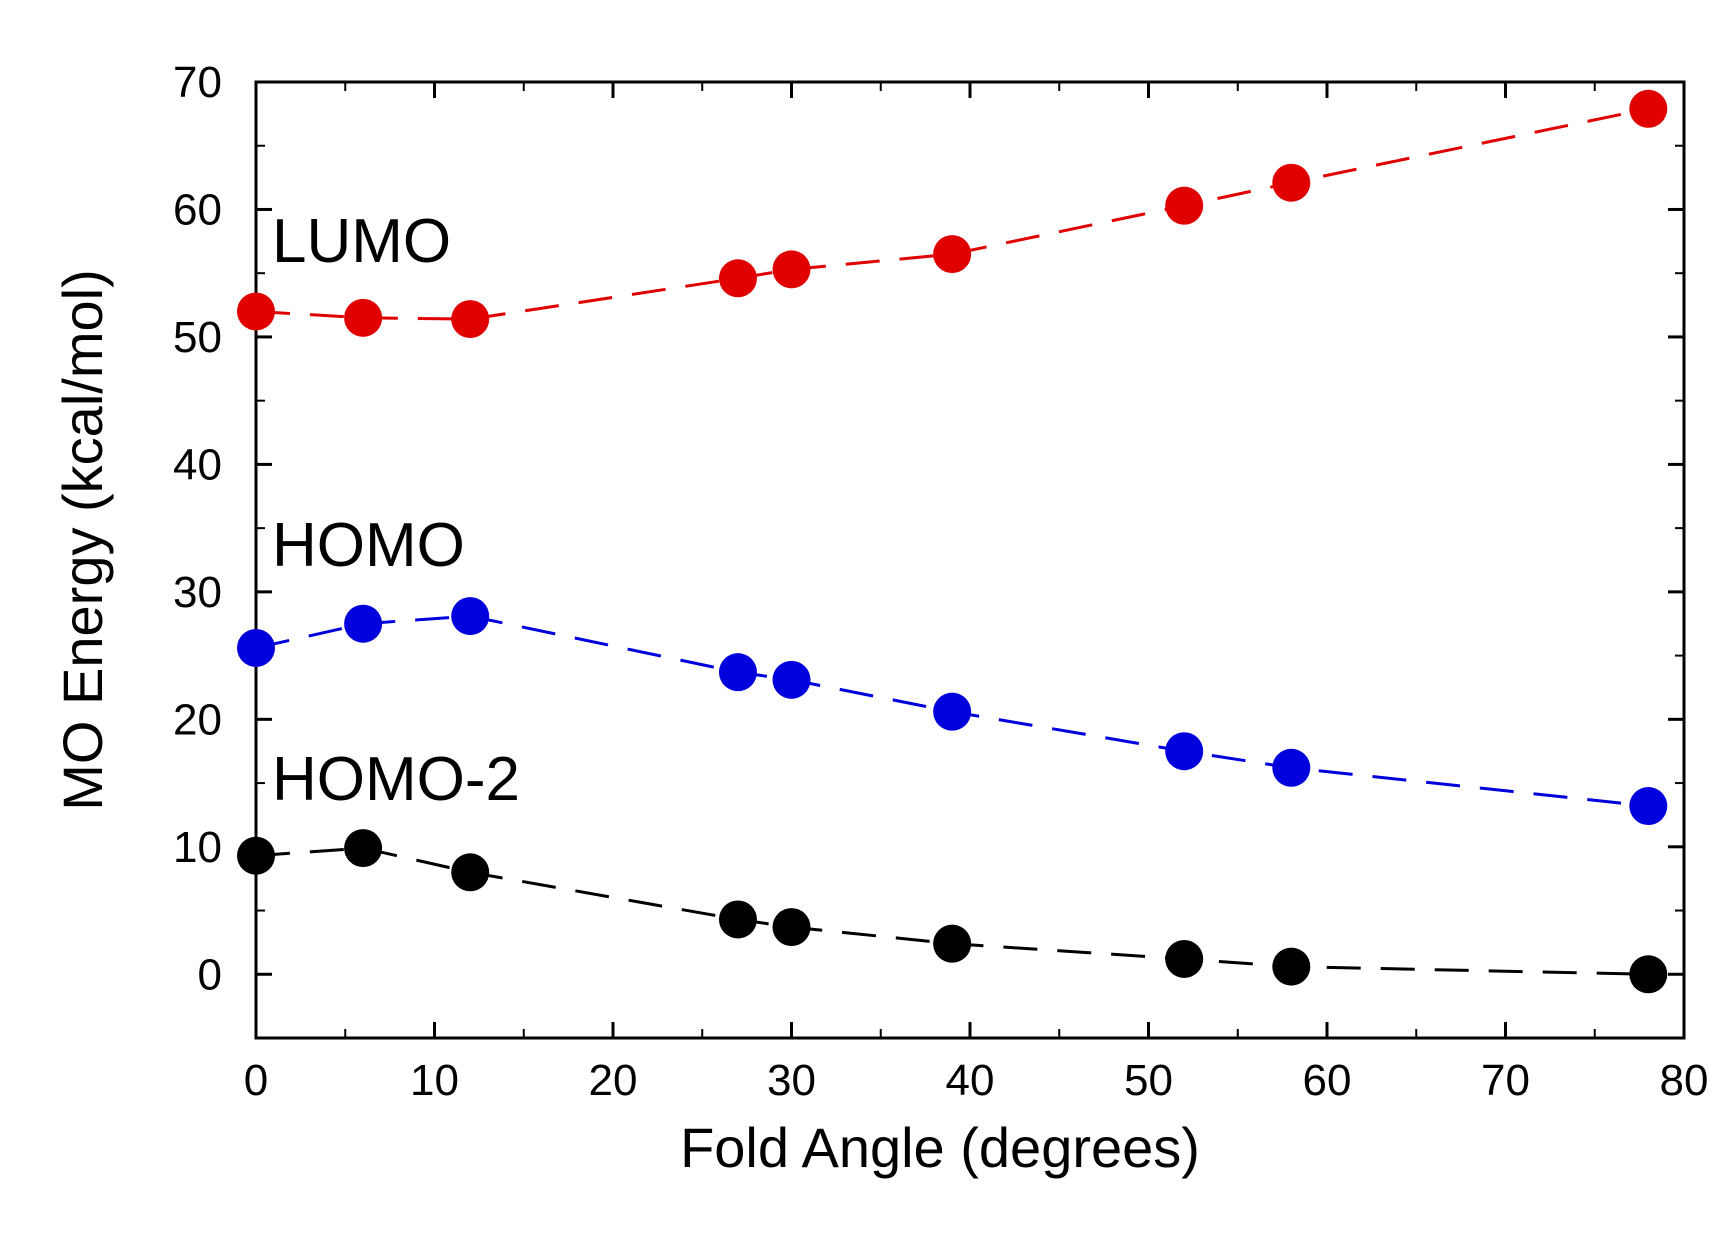 The width and height of the screenshot is (1724, 1239). What do you see at coordinates (197, 719) in the screenshot?
I see `y-tick-label: 20` at bounding box center [197, 719].